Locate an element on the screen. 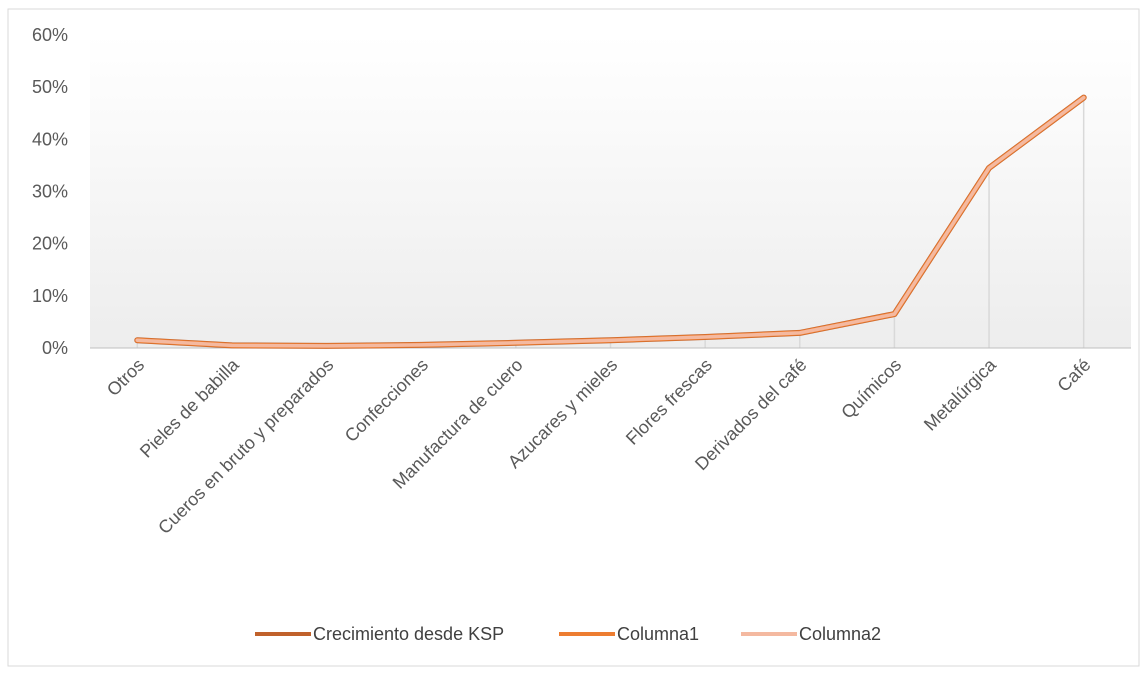 This screenshot has width=1147, height=673. y-axis-ticks: 0% 10% 20% 30% 40% 50% 60% is located at coordinates (50, 191).